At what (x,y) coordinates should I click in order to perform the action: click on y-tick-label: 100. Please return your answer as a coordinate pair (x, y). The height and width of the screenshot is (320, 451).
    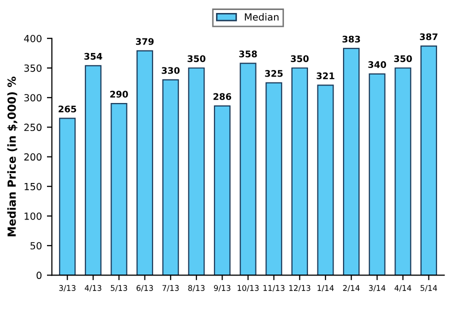
    Looking at the image, I should click on (33, 216).